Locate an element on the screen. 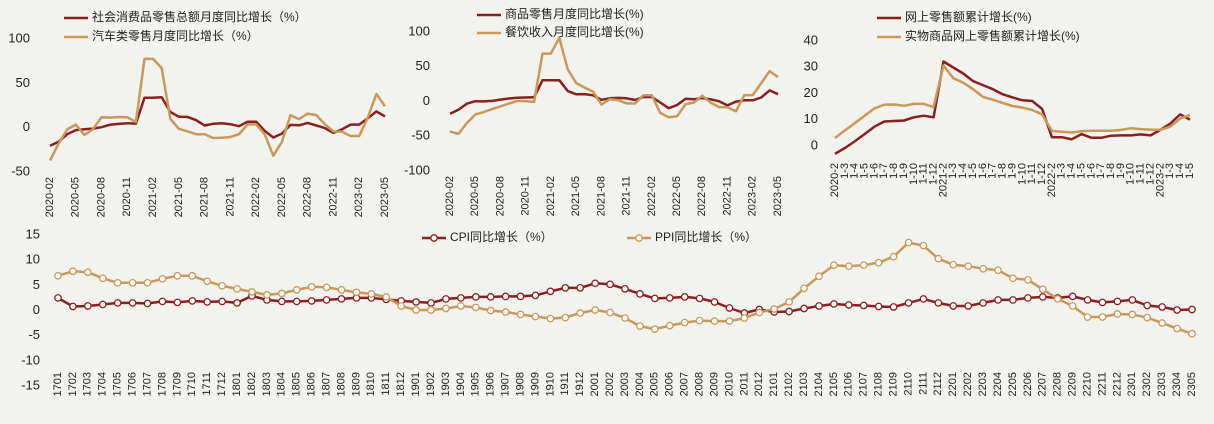 The width and height of the screenshot is (1214, 424). x-tick-label: 1708 is located at coordinates (162, 384).